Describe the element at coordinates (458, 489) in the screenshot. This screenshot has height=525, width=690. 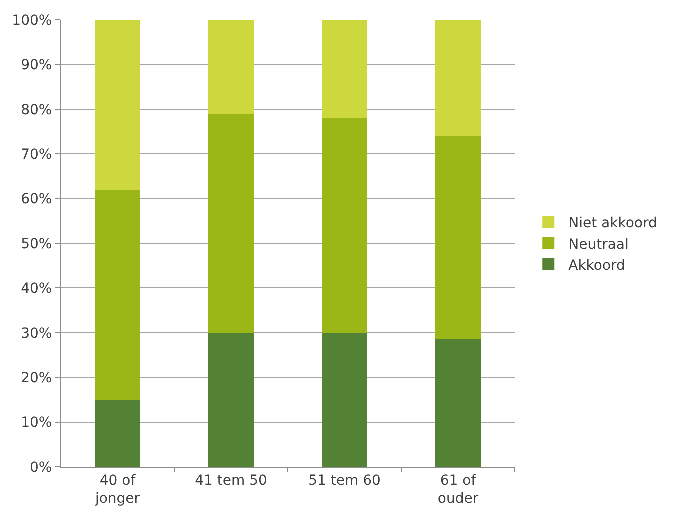
I see `x-tick-label: 61 of ouder` at that location.